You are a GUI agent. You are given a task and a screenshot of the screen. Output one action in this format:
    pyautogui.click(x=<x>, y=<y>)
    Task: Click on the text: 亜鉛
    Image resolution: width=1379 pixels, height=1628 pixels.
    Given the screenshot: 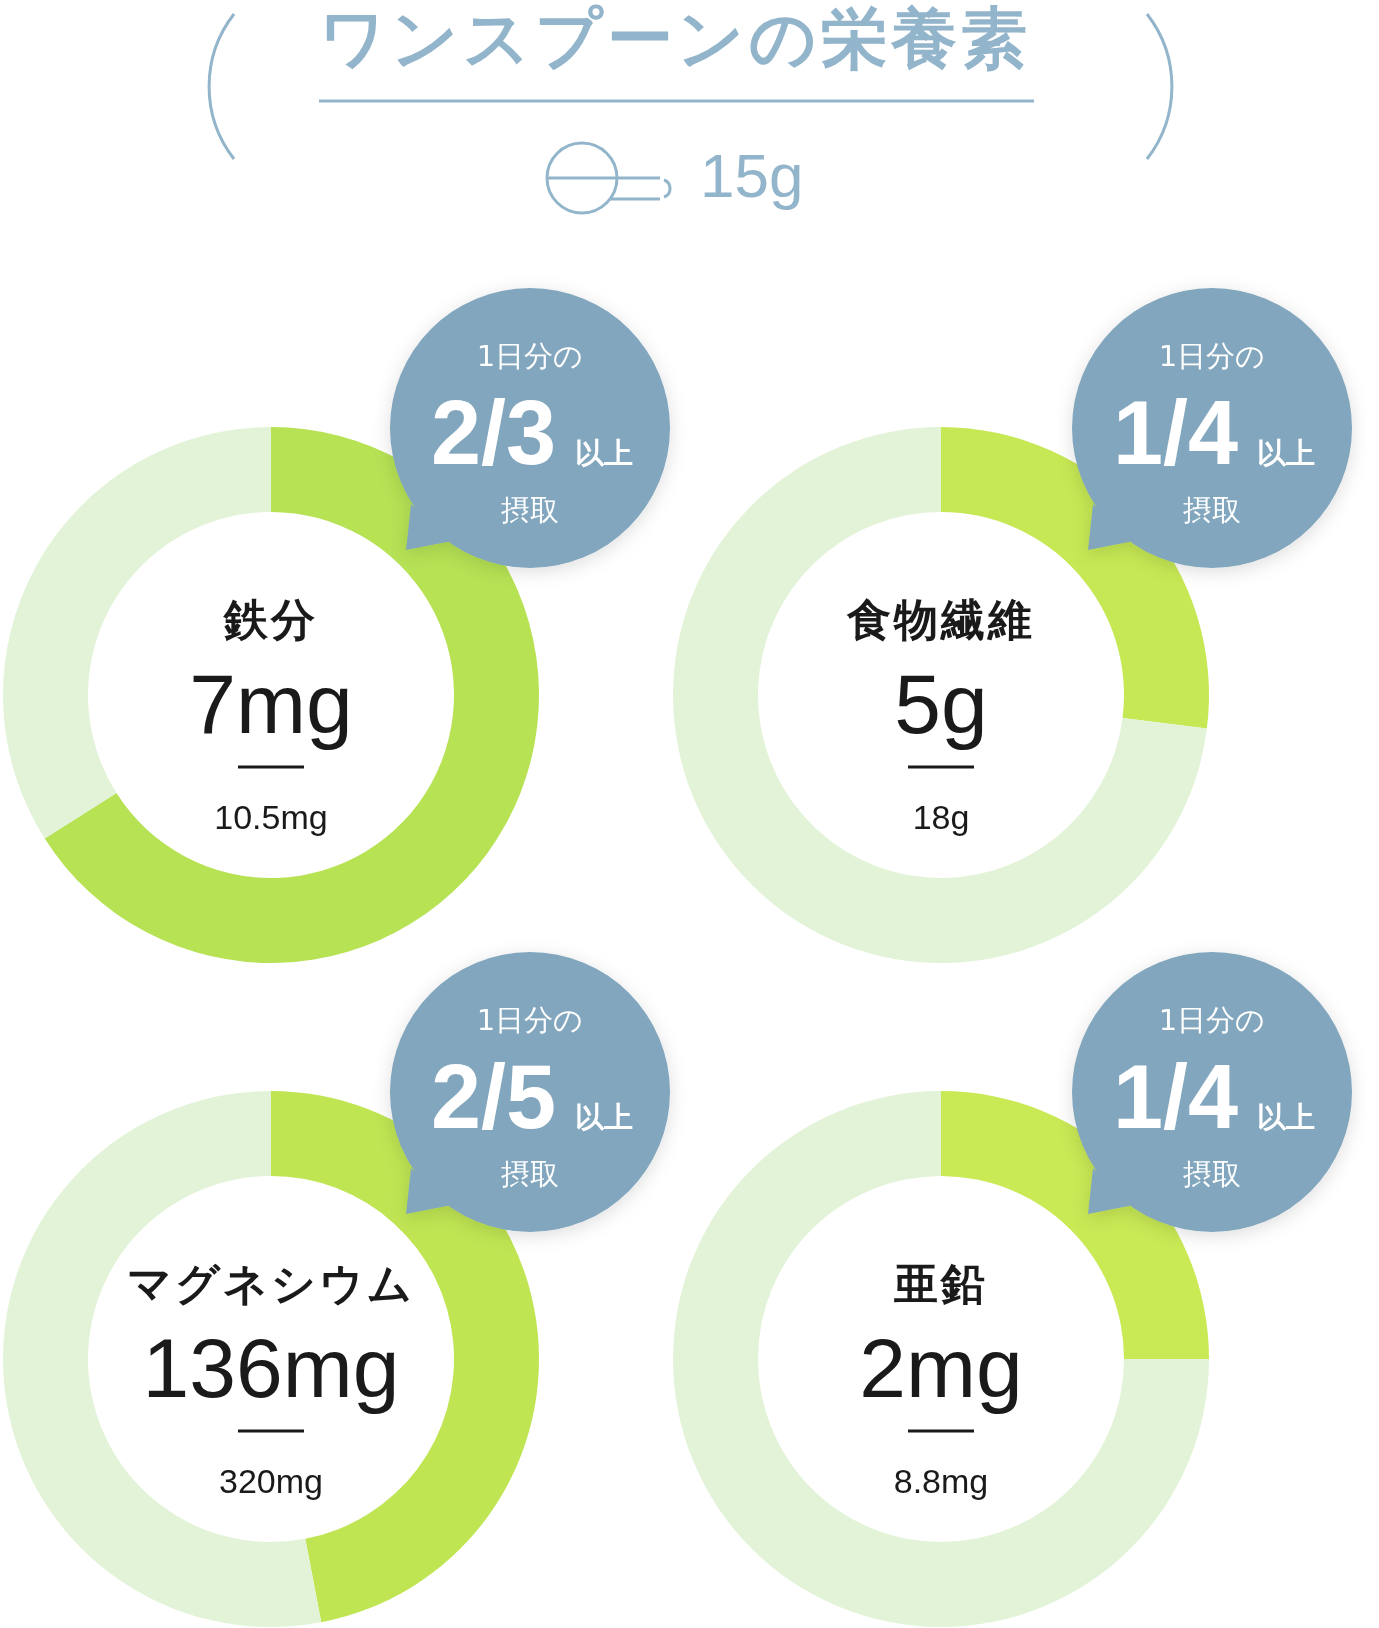 What is the action you would take?
    pyautogui.click(x=940, y=1283)
    